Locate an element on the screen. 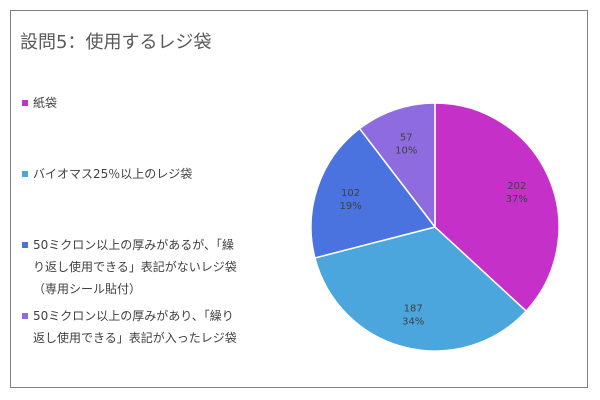 The height and width of the screenshot is (400, 600). legend-label-thick-no-label-line2: り返し使用できる」表記がないレジ袋 is located at coordinates (135, 267).